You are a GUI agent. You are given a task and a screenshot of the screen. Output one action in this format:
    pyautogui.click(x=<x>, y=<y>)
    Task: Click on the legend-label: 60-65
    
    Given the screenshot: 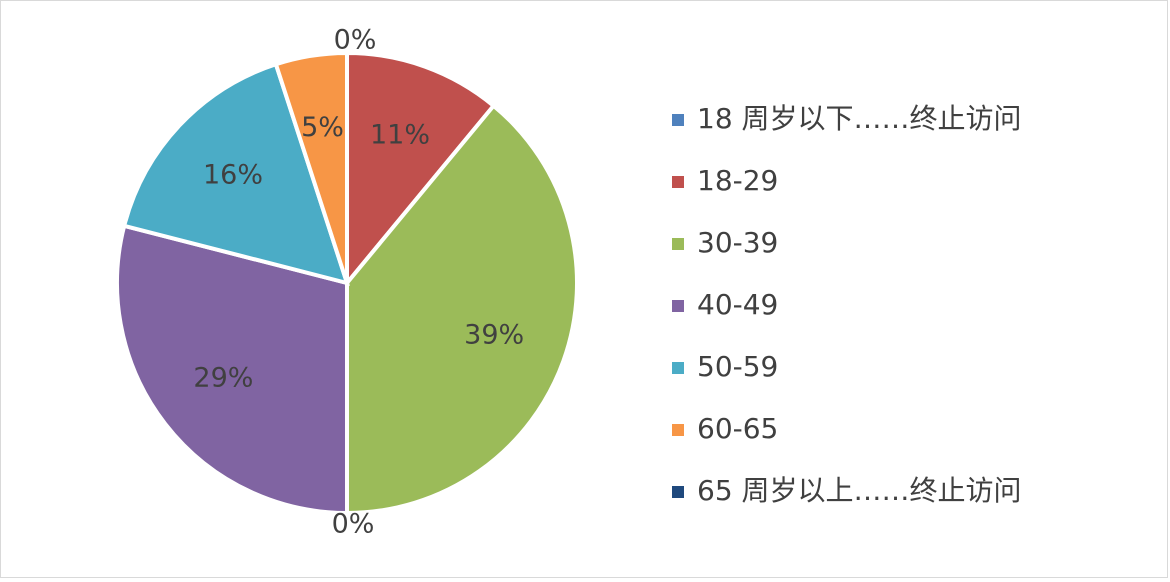 What is the action you would take?
    pyautogui.click(x=737, y=428)
    